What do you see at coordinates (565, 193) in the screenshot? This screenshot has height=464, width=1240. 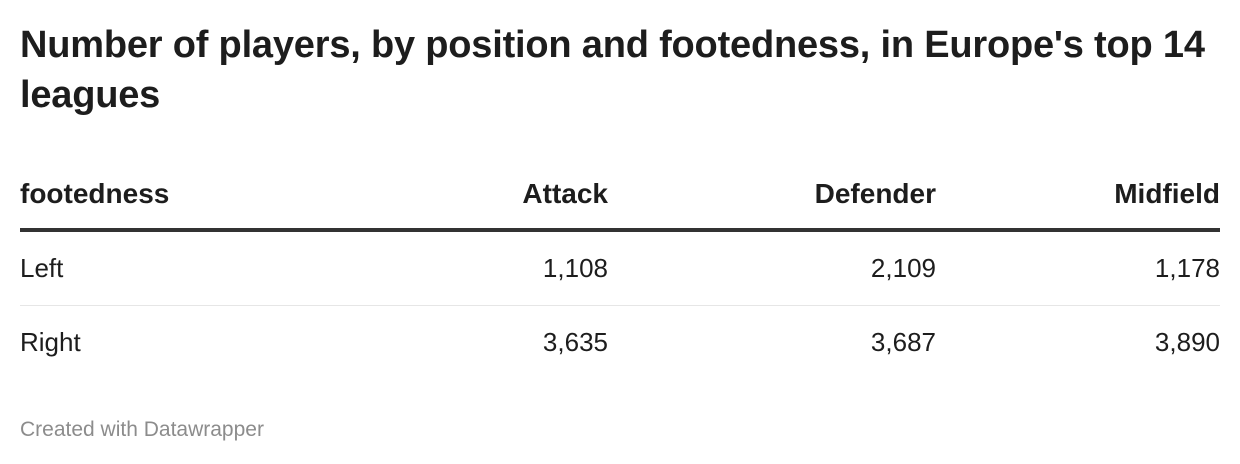 I see `column-header-attack: Attack` at bounding box center [565, 193].